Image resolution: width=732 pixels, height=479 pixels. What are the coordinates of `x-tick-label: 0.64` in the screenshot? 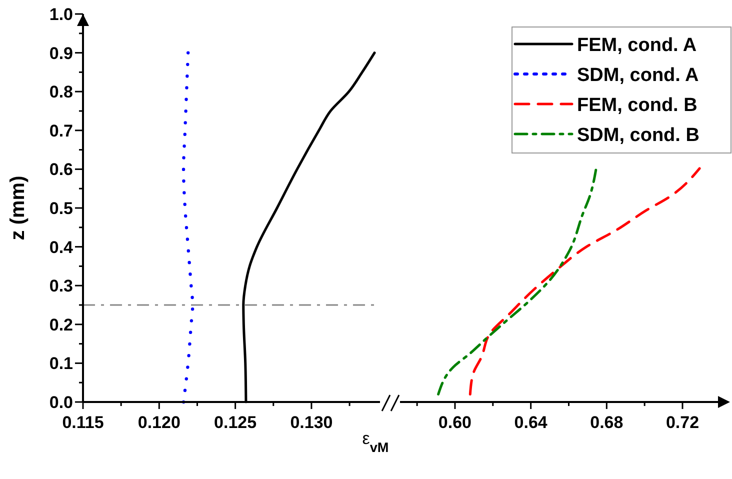 It's located at (531, 422).